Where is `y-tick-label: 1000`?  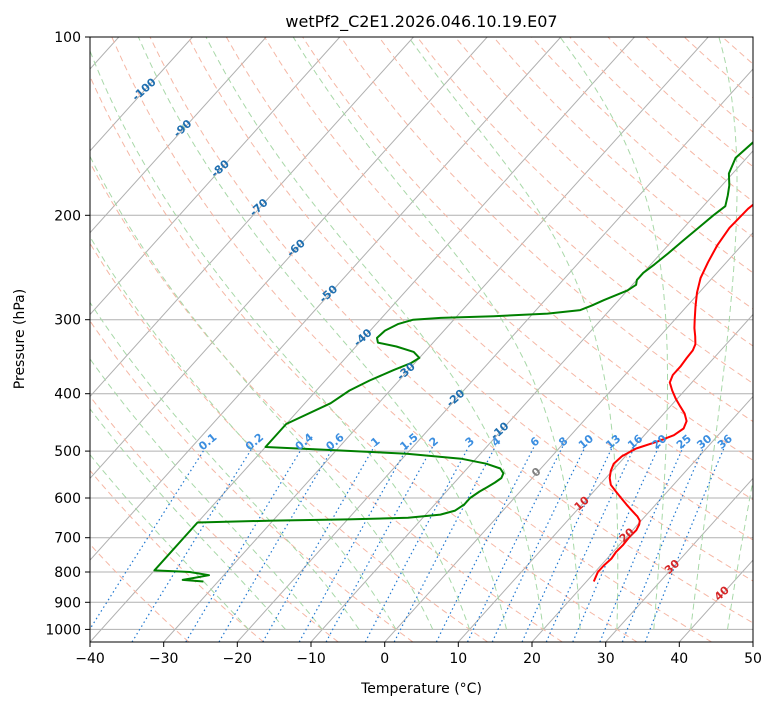 y-tick-label: 1000 is located at coordinates (63, 630).